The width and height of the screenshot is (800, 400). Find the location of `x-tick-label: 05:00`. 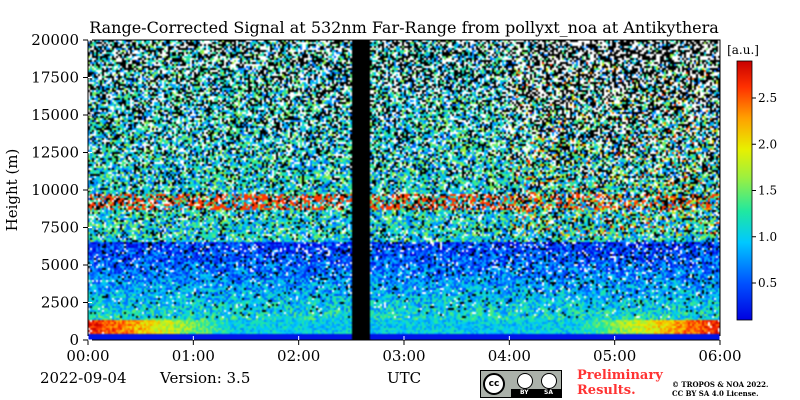

x-tick-label: 05:00 is located at coordinates (614, 356).